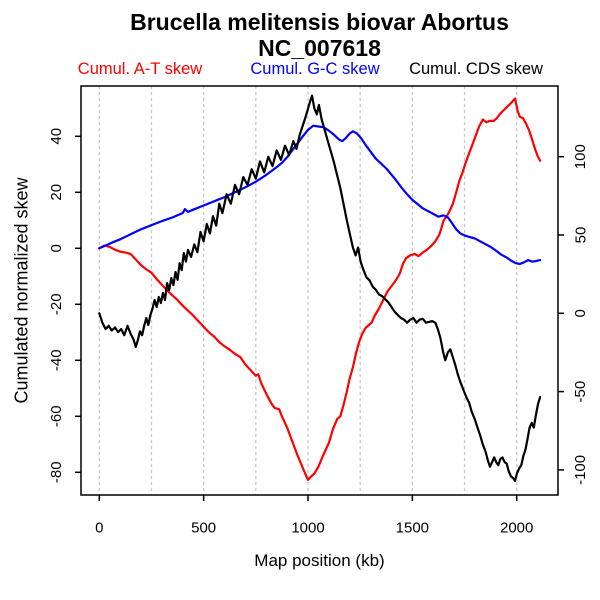 Image resolution: width=600 pixels, height=600 pixels. What do you see at coordinates (476, 69) in the screenshot?
I see `legend-cds-skew: Cumul. CDS skew` at bounding box center [476, 69].